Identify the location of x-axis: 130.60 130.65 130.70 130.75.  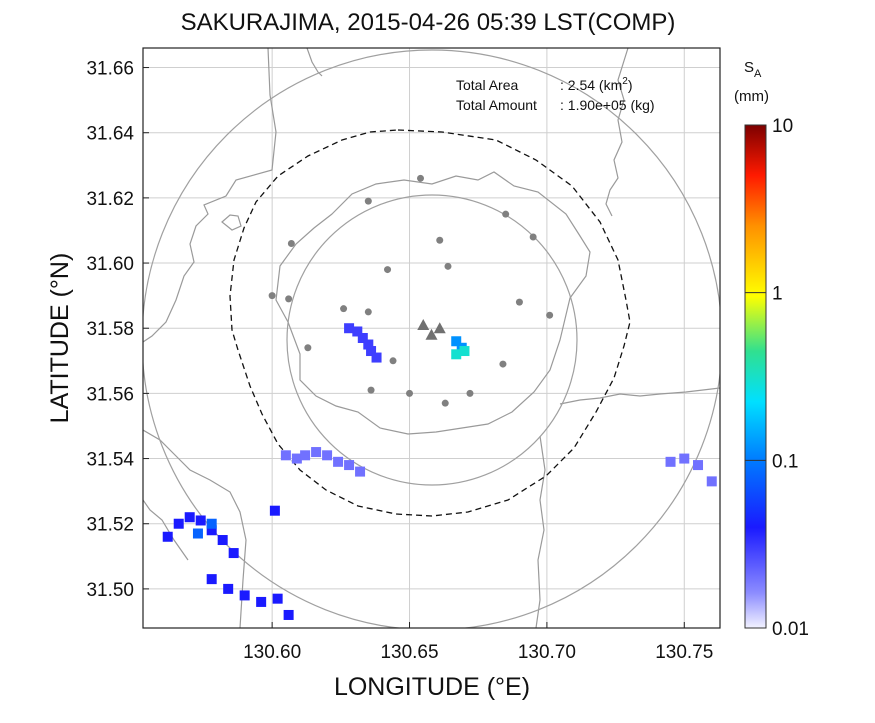
(478, 642).